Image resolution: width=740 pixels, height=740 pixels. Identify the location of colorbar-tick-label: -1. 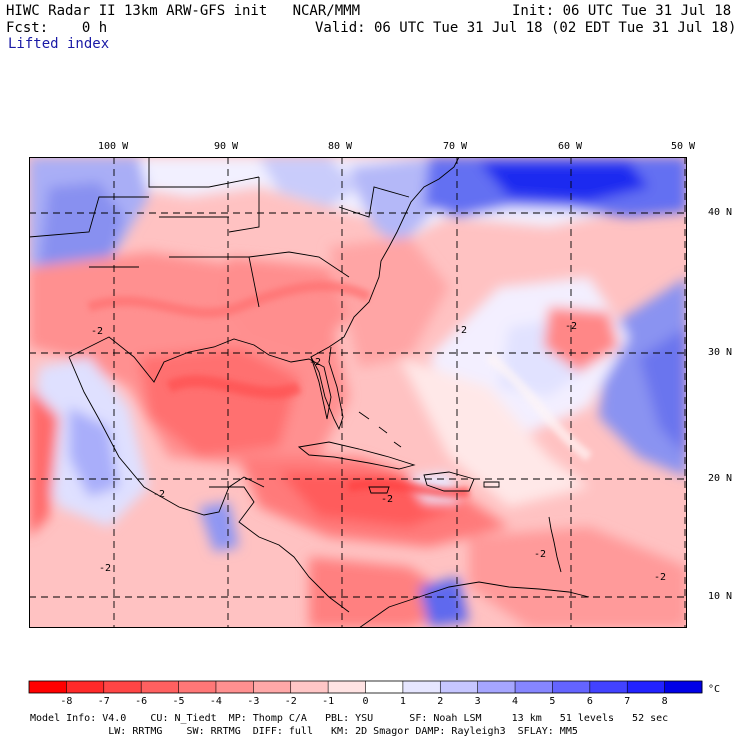
(328, 700).